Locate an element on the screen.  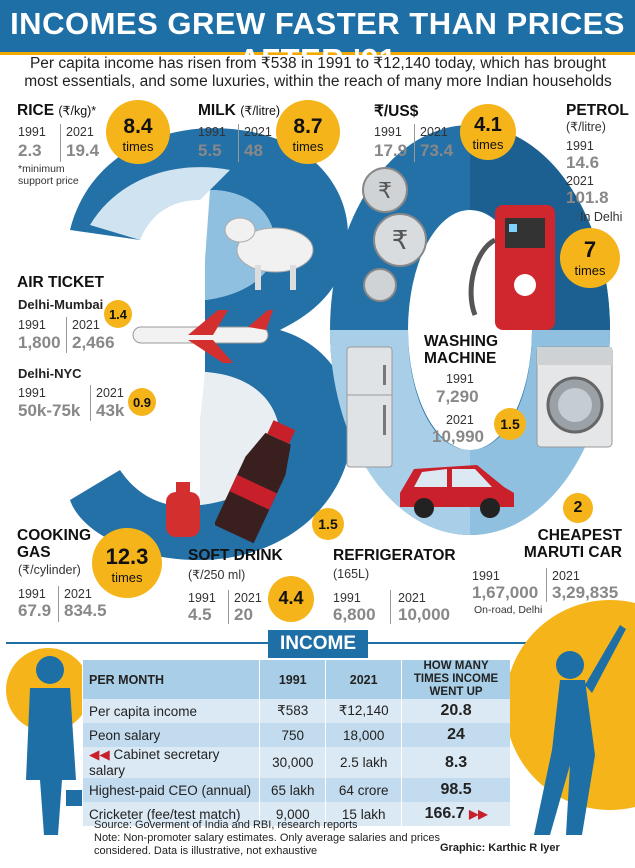
row-1991: 750 is located at coordinates (292, 735).